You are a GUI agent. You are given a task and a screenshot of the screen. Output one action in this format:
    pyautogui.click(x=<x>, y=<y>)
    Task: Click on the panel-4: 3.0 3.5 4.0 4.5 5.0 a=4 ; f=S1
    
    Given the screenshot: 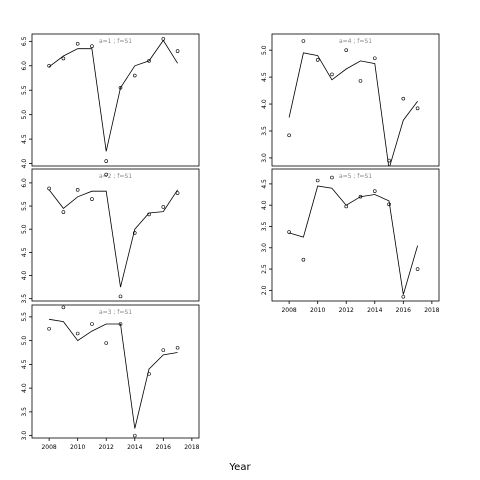 What is the action you would take?
    pyautogui.click(x=350, y=100)
    